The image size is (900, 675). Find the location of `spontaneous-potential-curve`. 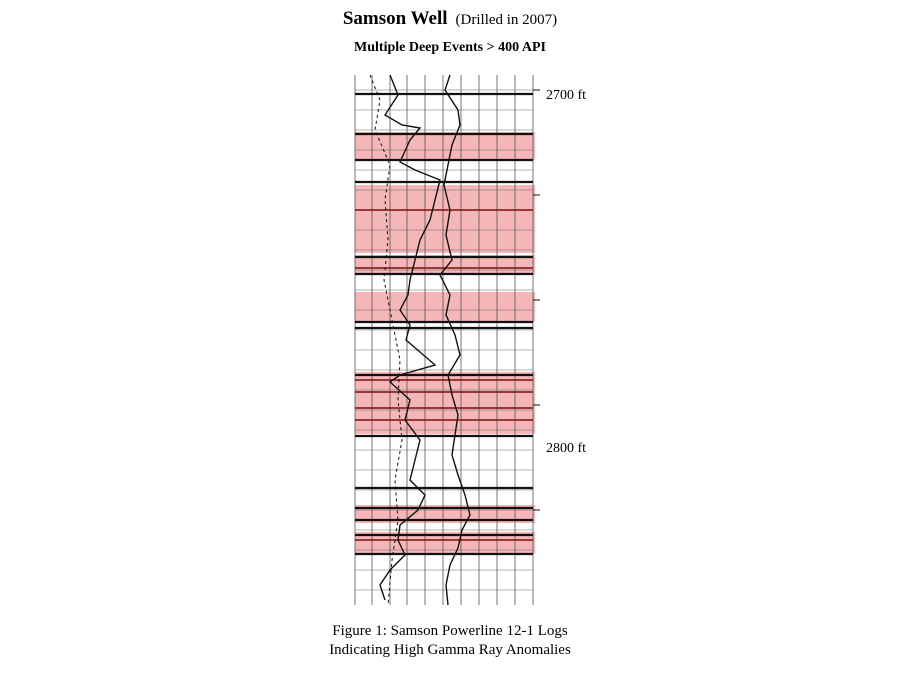

spontaneous-potential-curve is located at coordinates (386, 340).